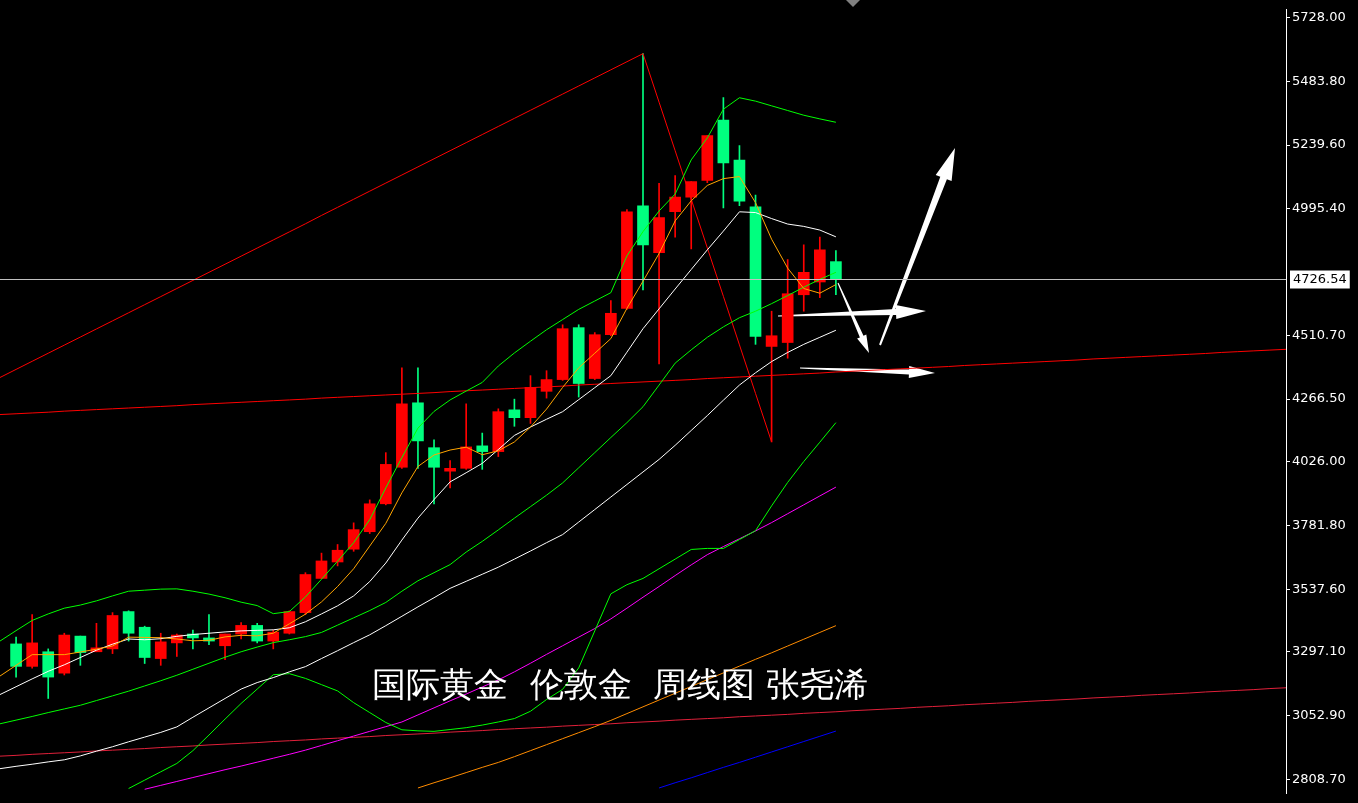 This screenshot has height=803, width=1358. I want to click on y-tick-label: 4266.50, so click(1319, 398).